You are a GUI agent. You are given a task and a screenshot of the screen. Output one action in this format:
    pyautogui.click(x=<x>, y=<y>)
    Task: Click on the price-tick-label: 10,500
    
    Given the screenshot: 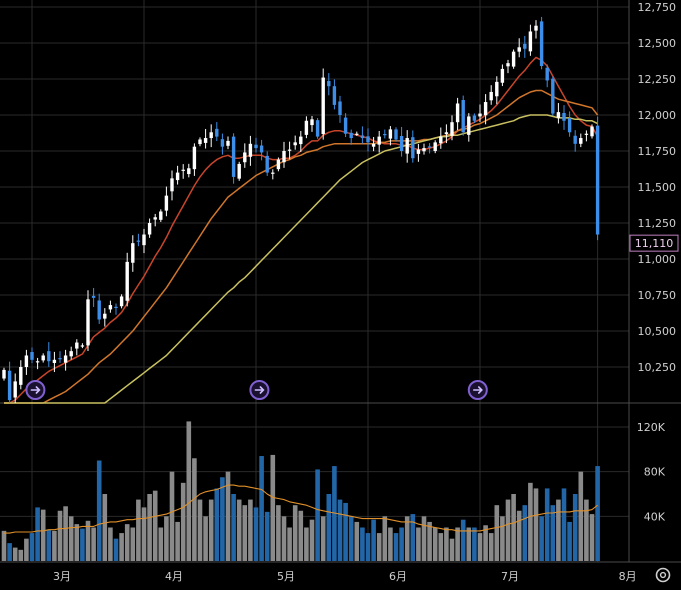 What is the action you would take?
    pyautogui.click(x=657, y=331)
    